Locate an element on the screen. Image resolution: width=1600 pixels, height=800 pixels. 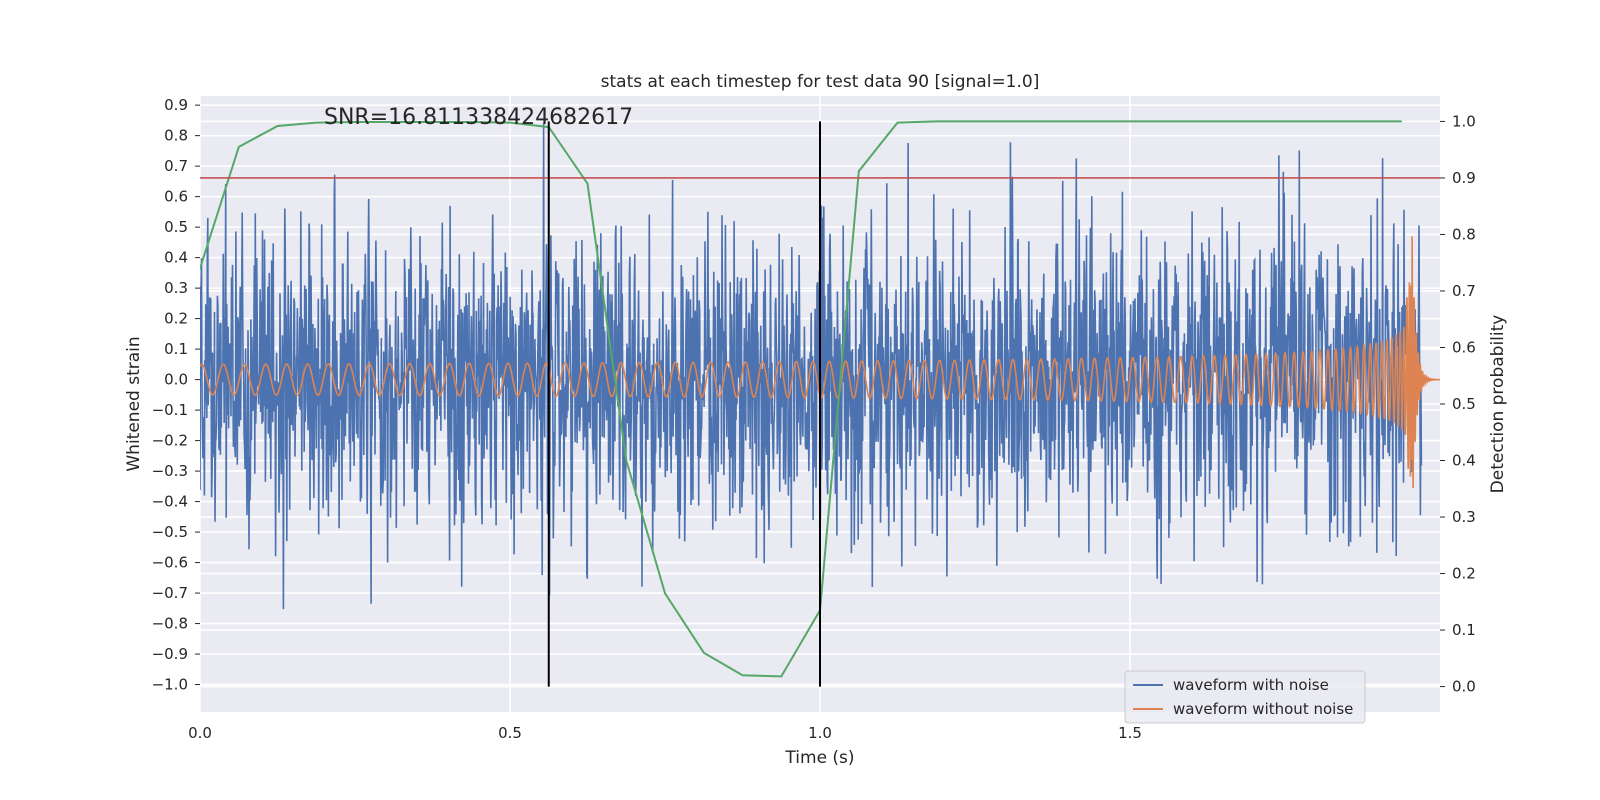
y-axis-label: Whitened strain is located at coordinates (134, 403).